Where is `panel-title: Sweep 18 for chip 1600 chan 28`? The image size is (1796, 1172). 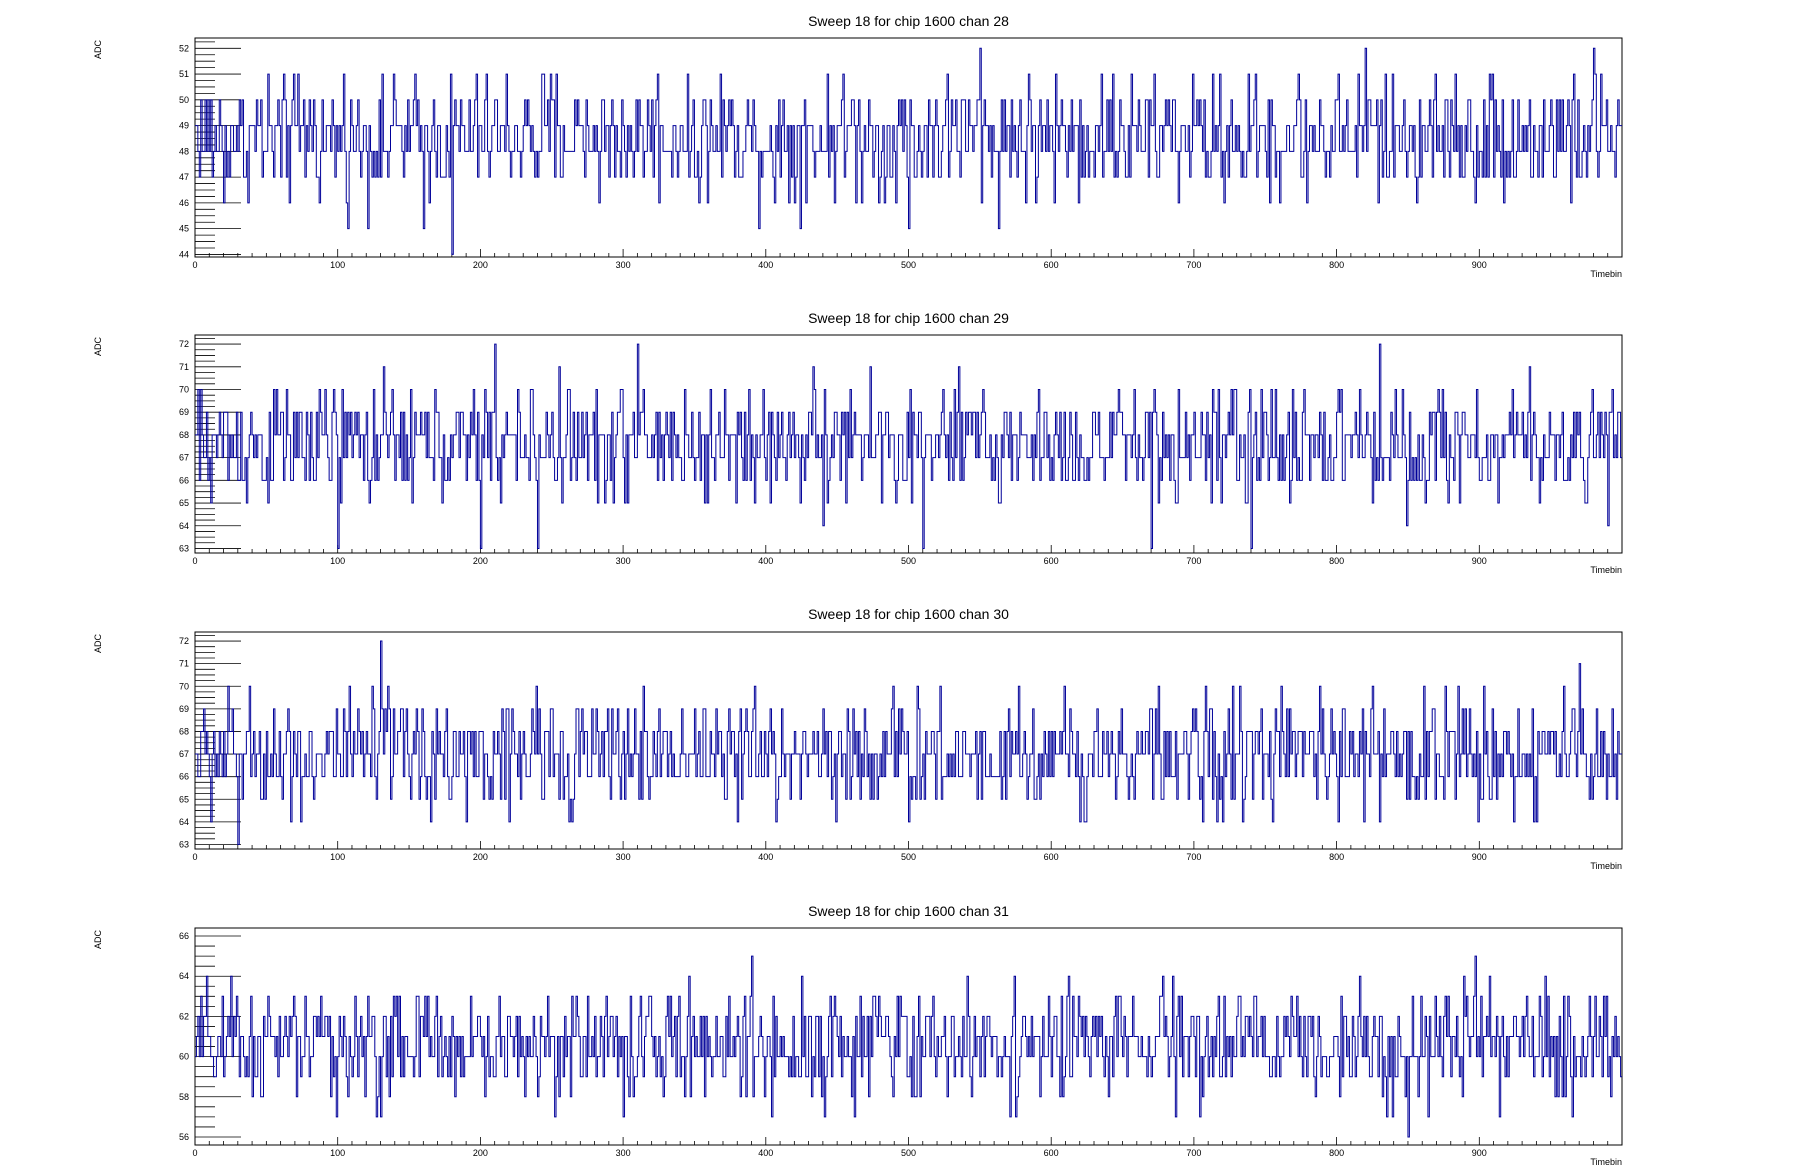 panel-title: Sweep 18 for chip 1600 chan 28 is located at coordinates (908, 21).